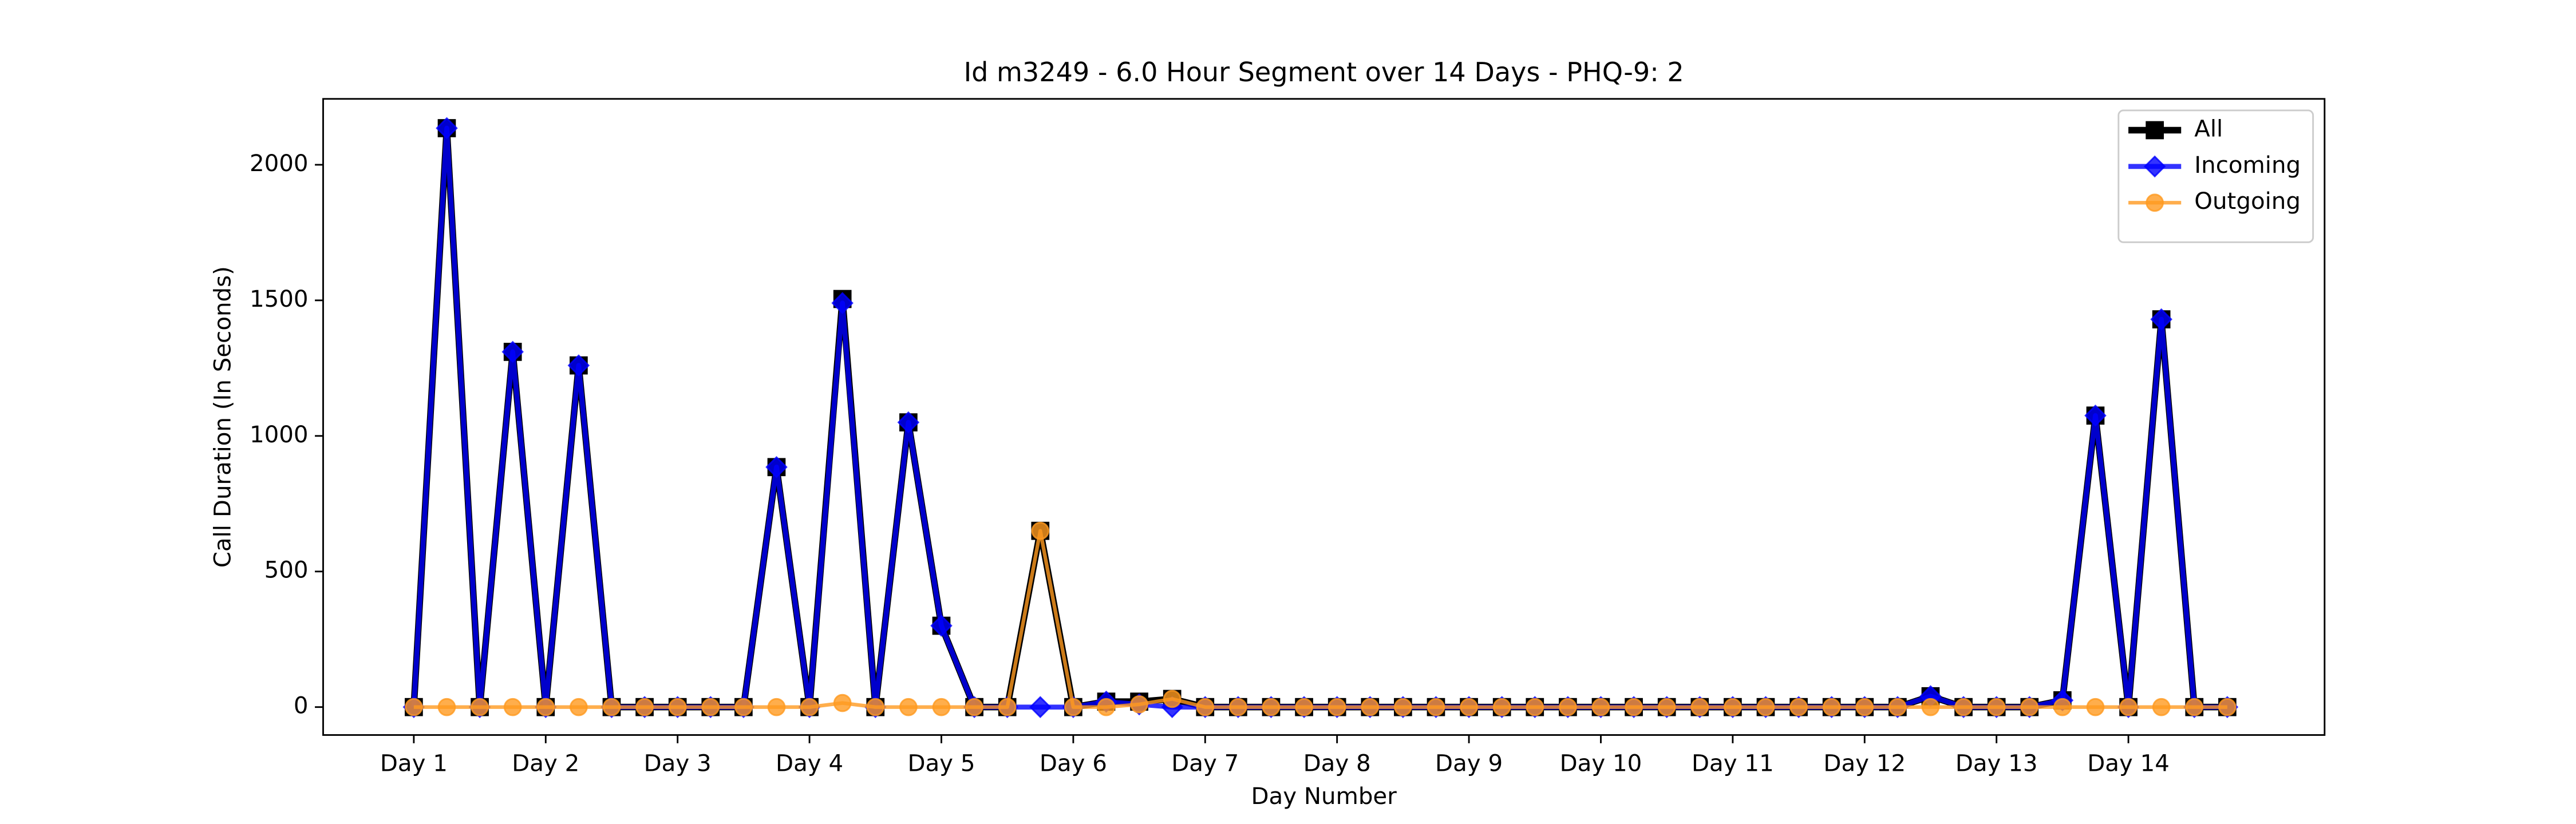 The width and height of the screenshot is (2576, 824). What do you see at coordinates (279, 434) in the screenshot?
I see `y-tick-label: 1000` at bounding box center [279, 434].